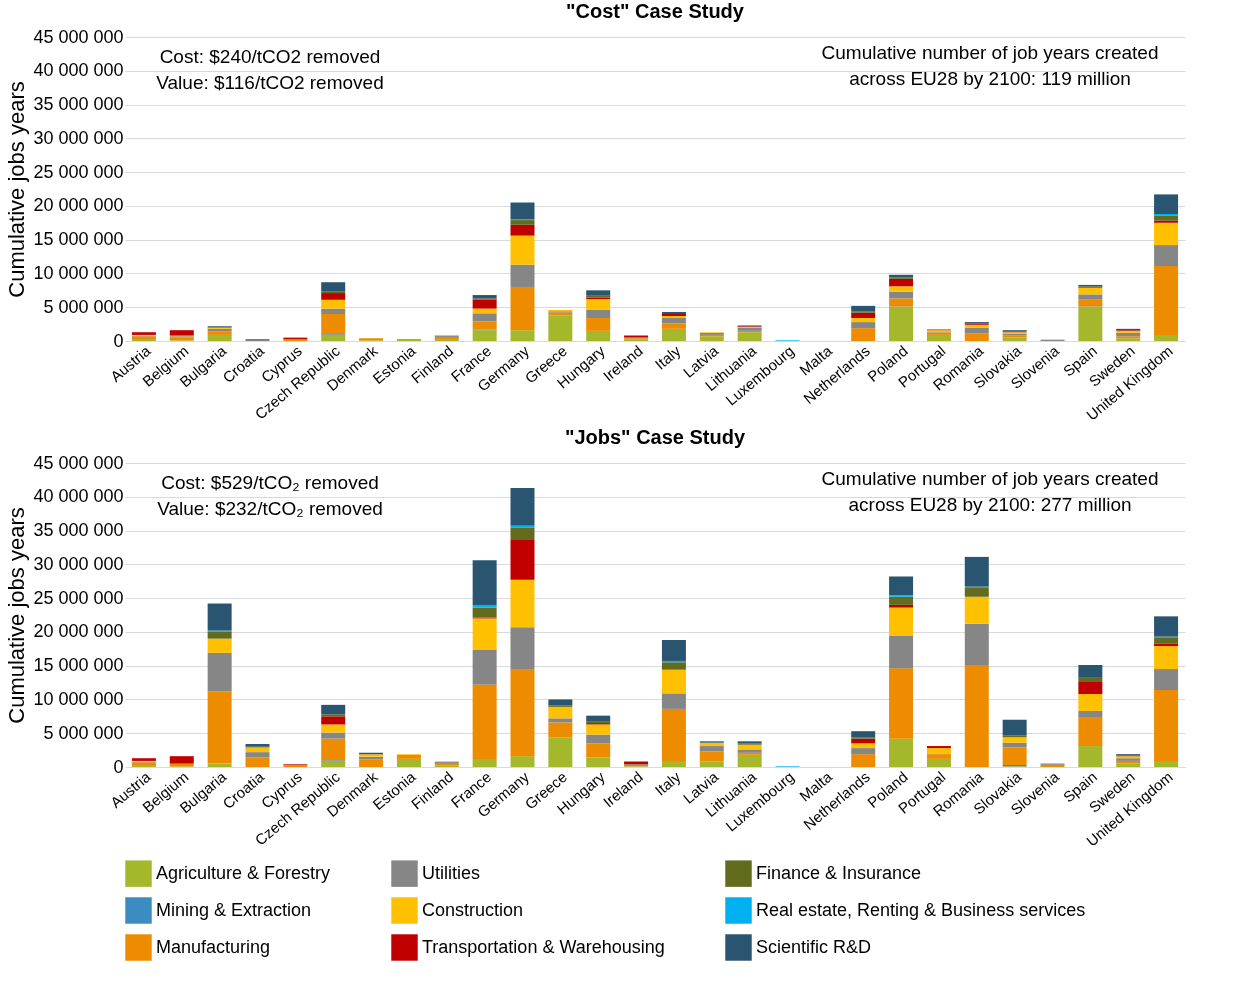 This screenshot has width=1235, height=996. Describe the element at coordinates (990, 78) in the screenshot. I see `annotation: across EU28 by 2100: 119 million` at that location.